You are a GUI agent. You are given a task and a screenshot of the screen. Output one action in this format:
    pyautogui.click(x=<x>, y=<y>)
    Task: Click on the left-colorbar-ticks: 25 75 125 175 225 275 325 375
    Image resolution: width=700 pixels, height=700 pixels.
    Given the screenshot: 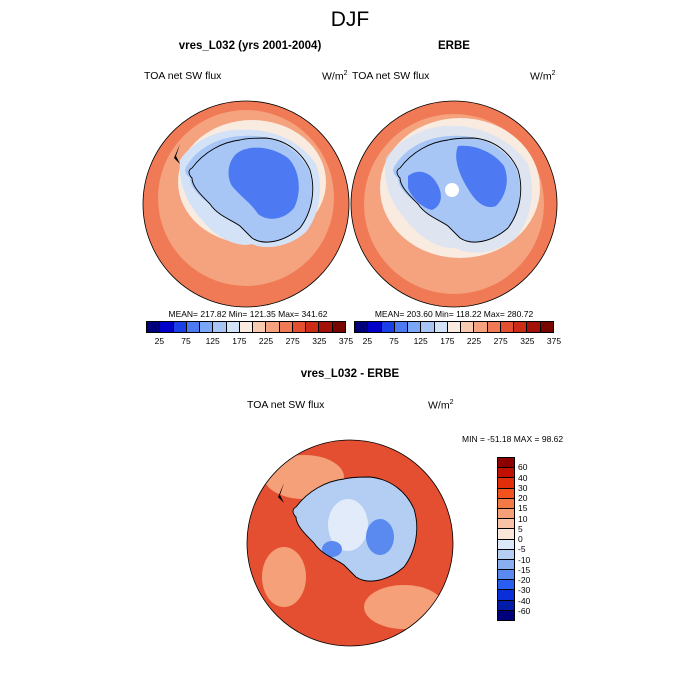 What is the action you would take?
    pyautogui.click(x=250, y=342)
    